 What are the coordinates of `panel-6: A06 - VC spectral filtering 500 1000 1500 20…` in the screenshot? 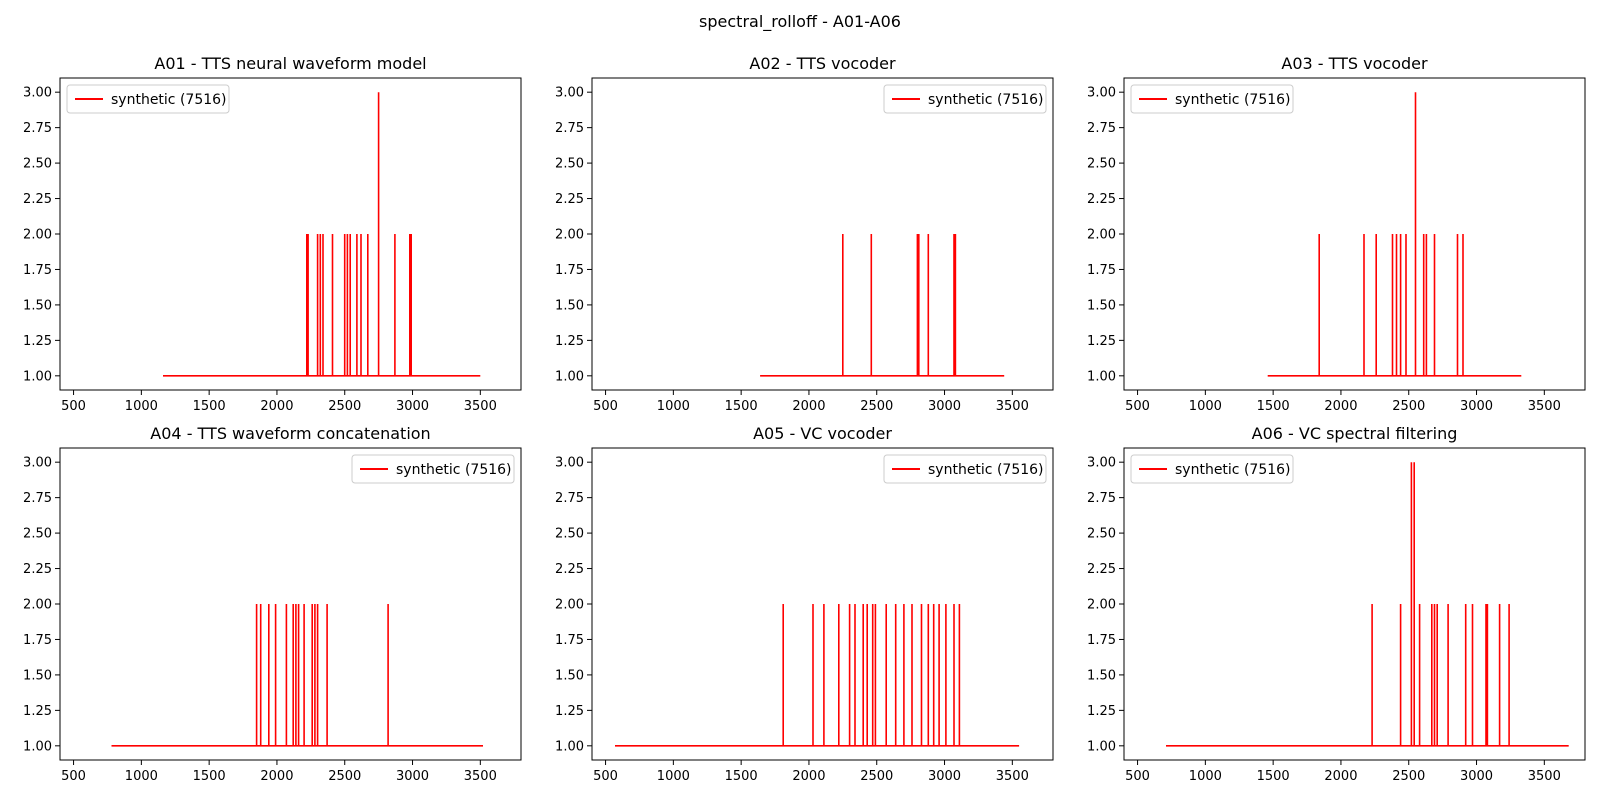 It's located at (1336, 604).